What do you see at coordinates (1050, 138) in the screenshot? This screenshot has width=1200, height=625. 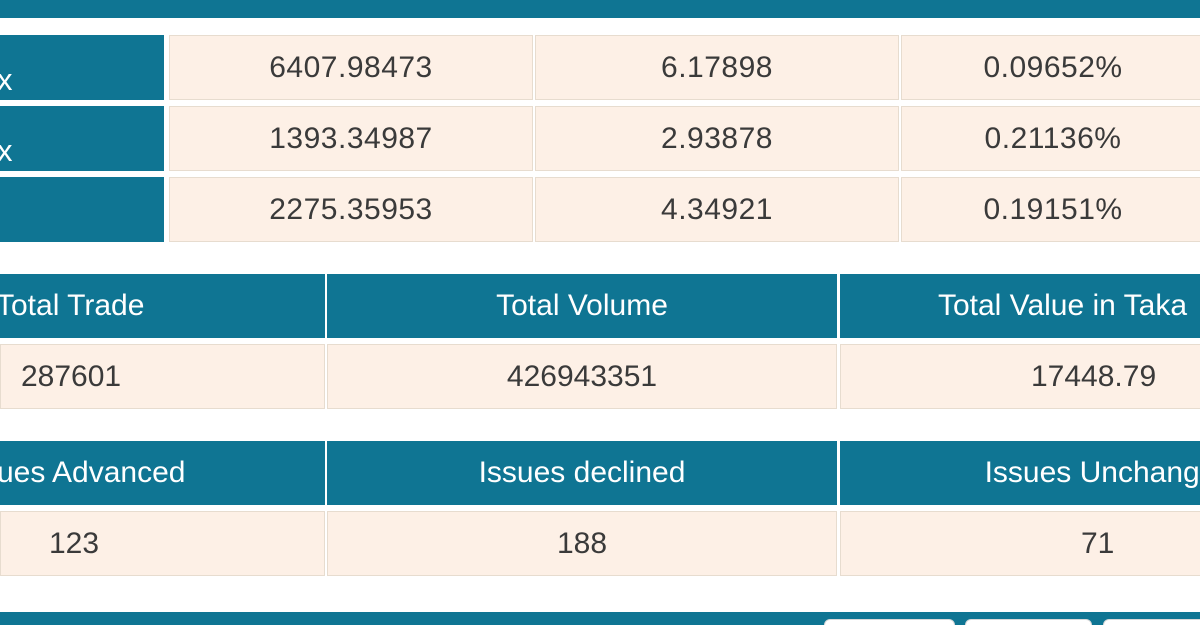 I see `index-percent-cell: 0.21136%` at bounding box center [1050, 138].